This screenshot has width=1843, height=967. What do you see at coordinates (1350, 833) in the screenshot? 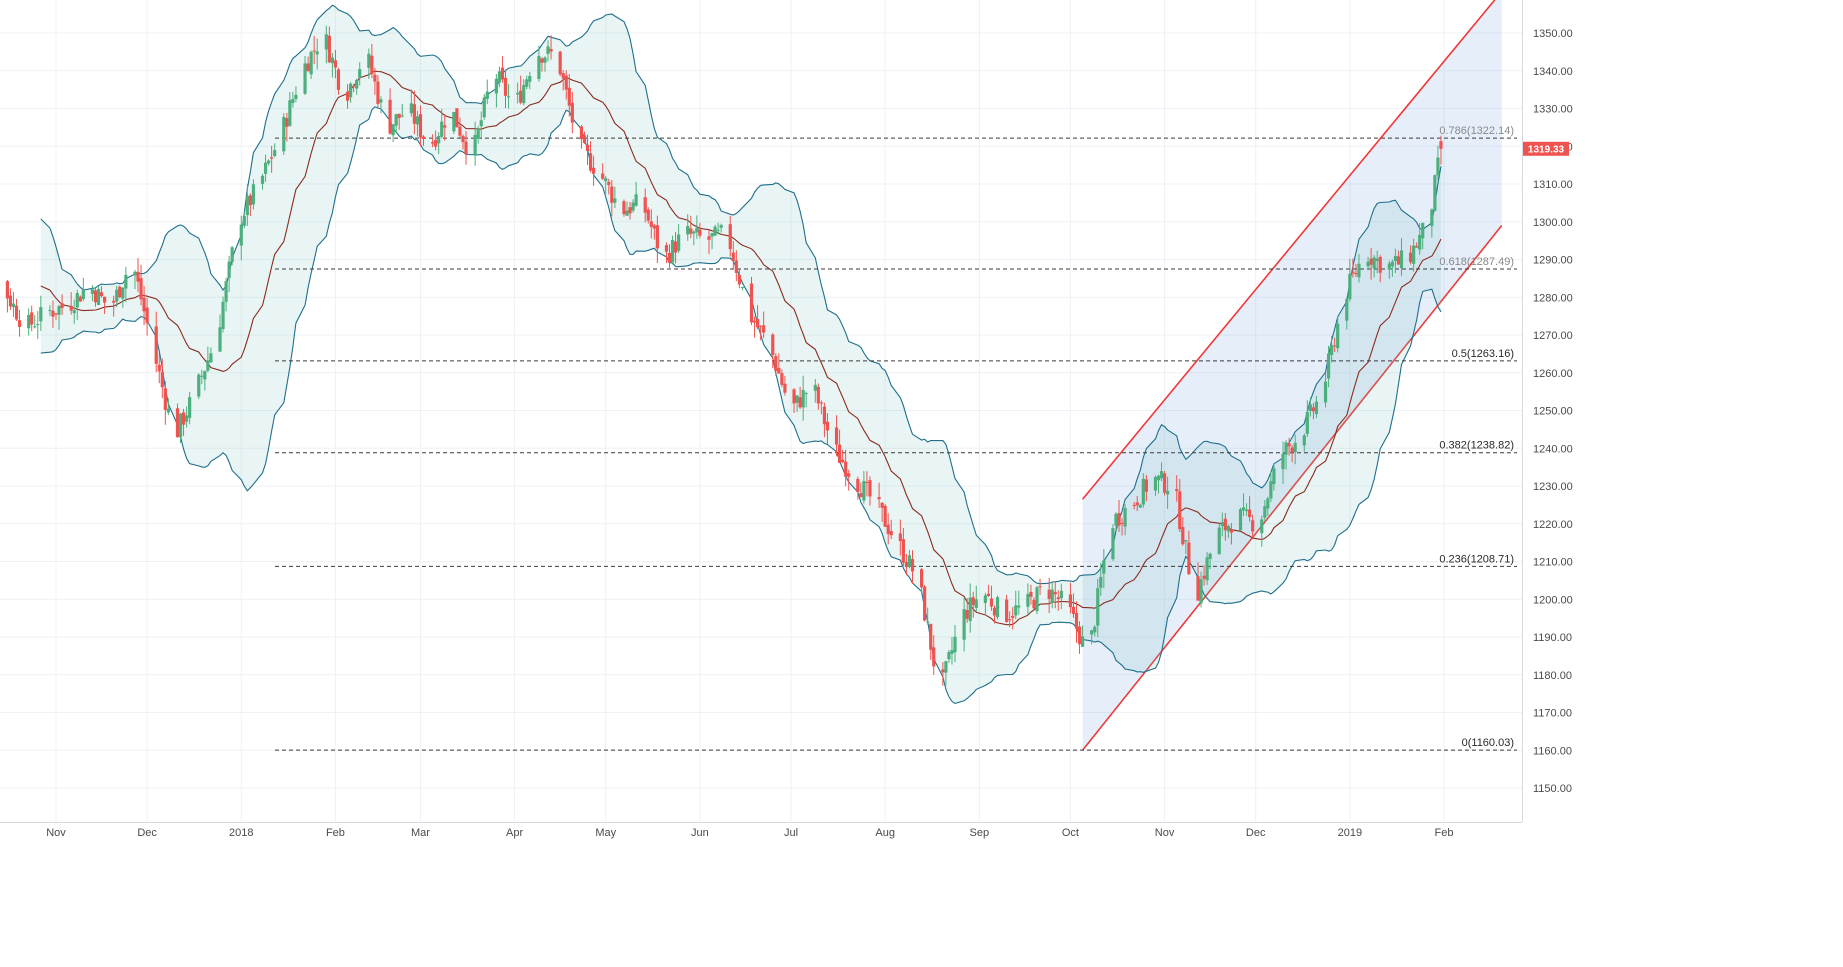
I see `x-tick-label: 2019` at bounding box center [1350, 833].